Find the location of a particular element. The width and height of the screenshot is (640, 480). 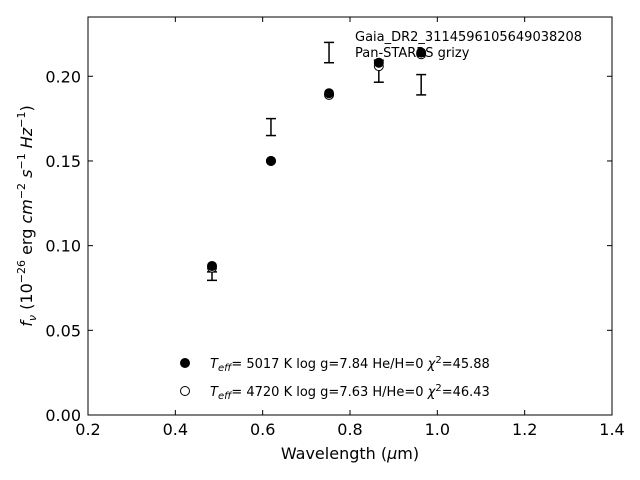

x-tick-label: 1.4 is located at coordinates (611, 429).